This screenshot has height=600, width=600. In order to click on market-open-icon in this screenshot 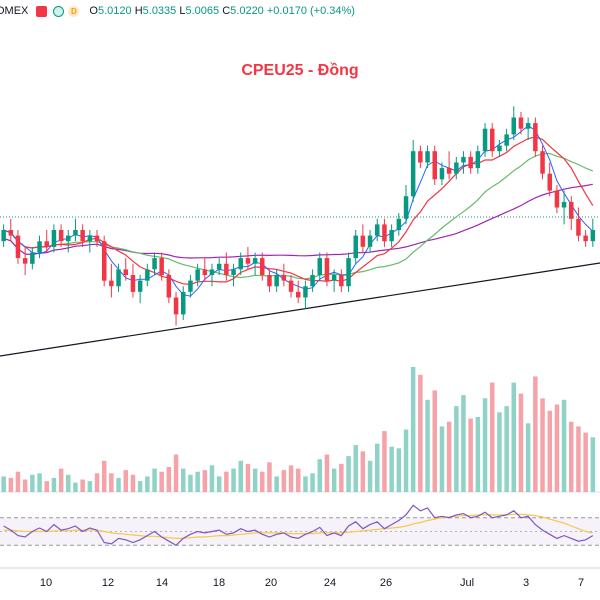, I will do `click(59, 11)`.